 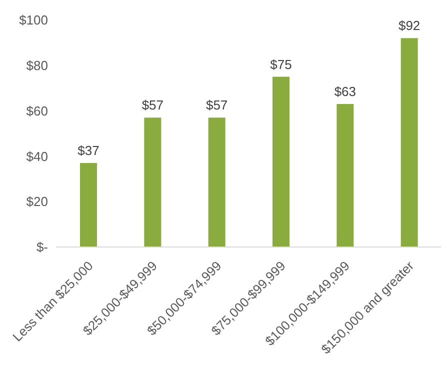 I want to click on data-label: $37, so click(x=89, y=150).